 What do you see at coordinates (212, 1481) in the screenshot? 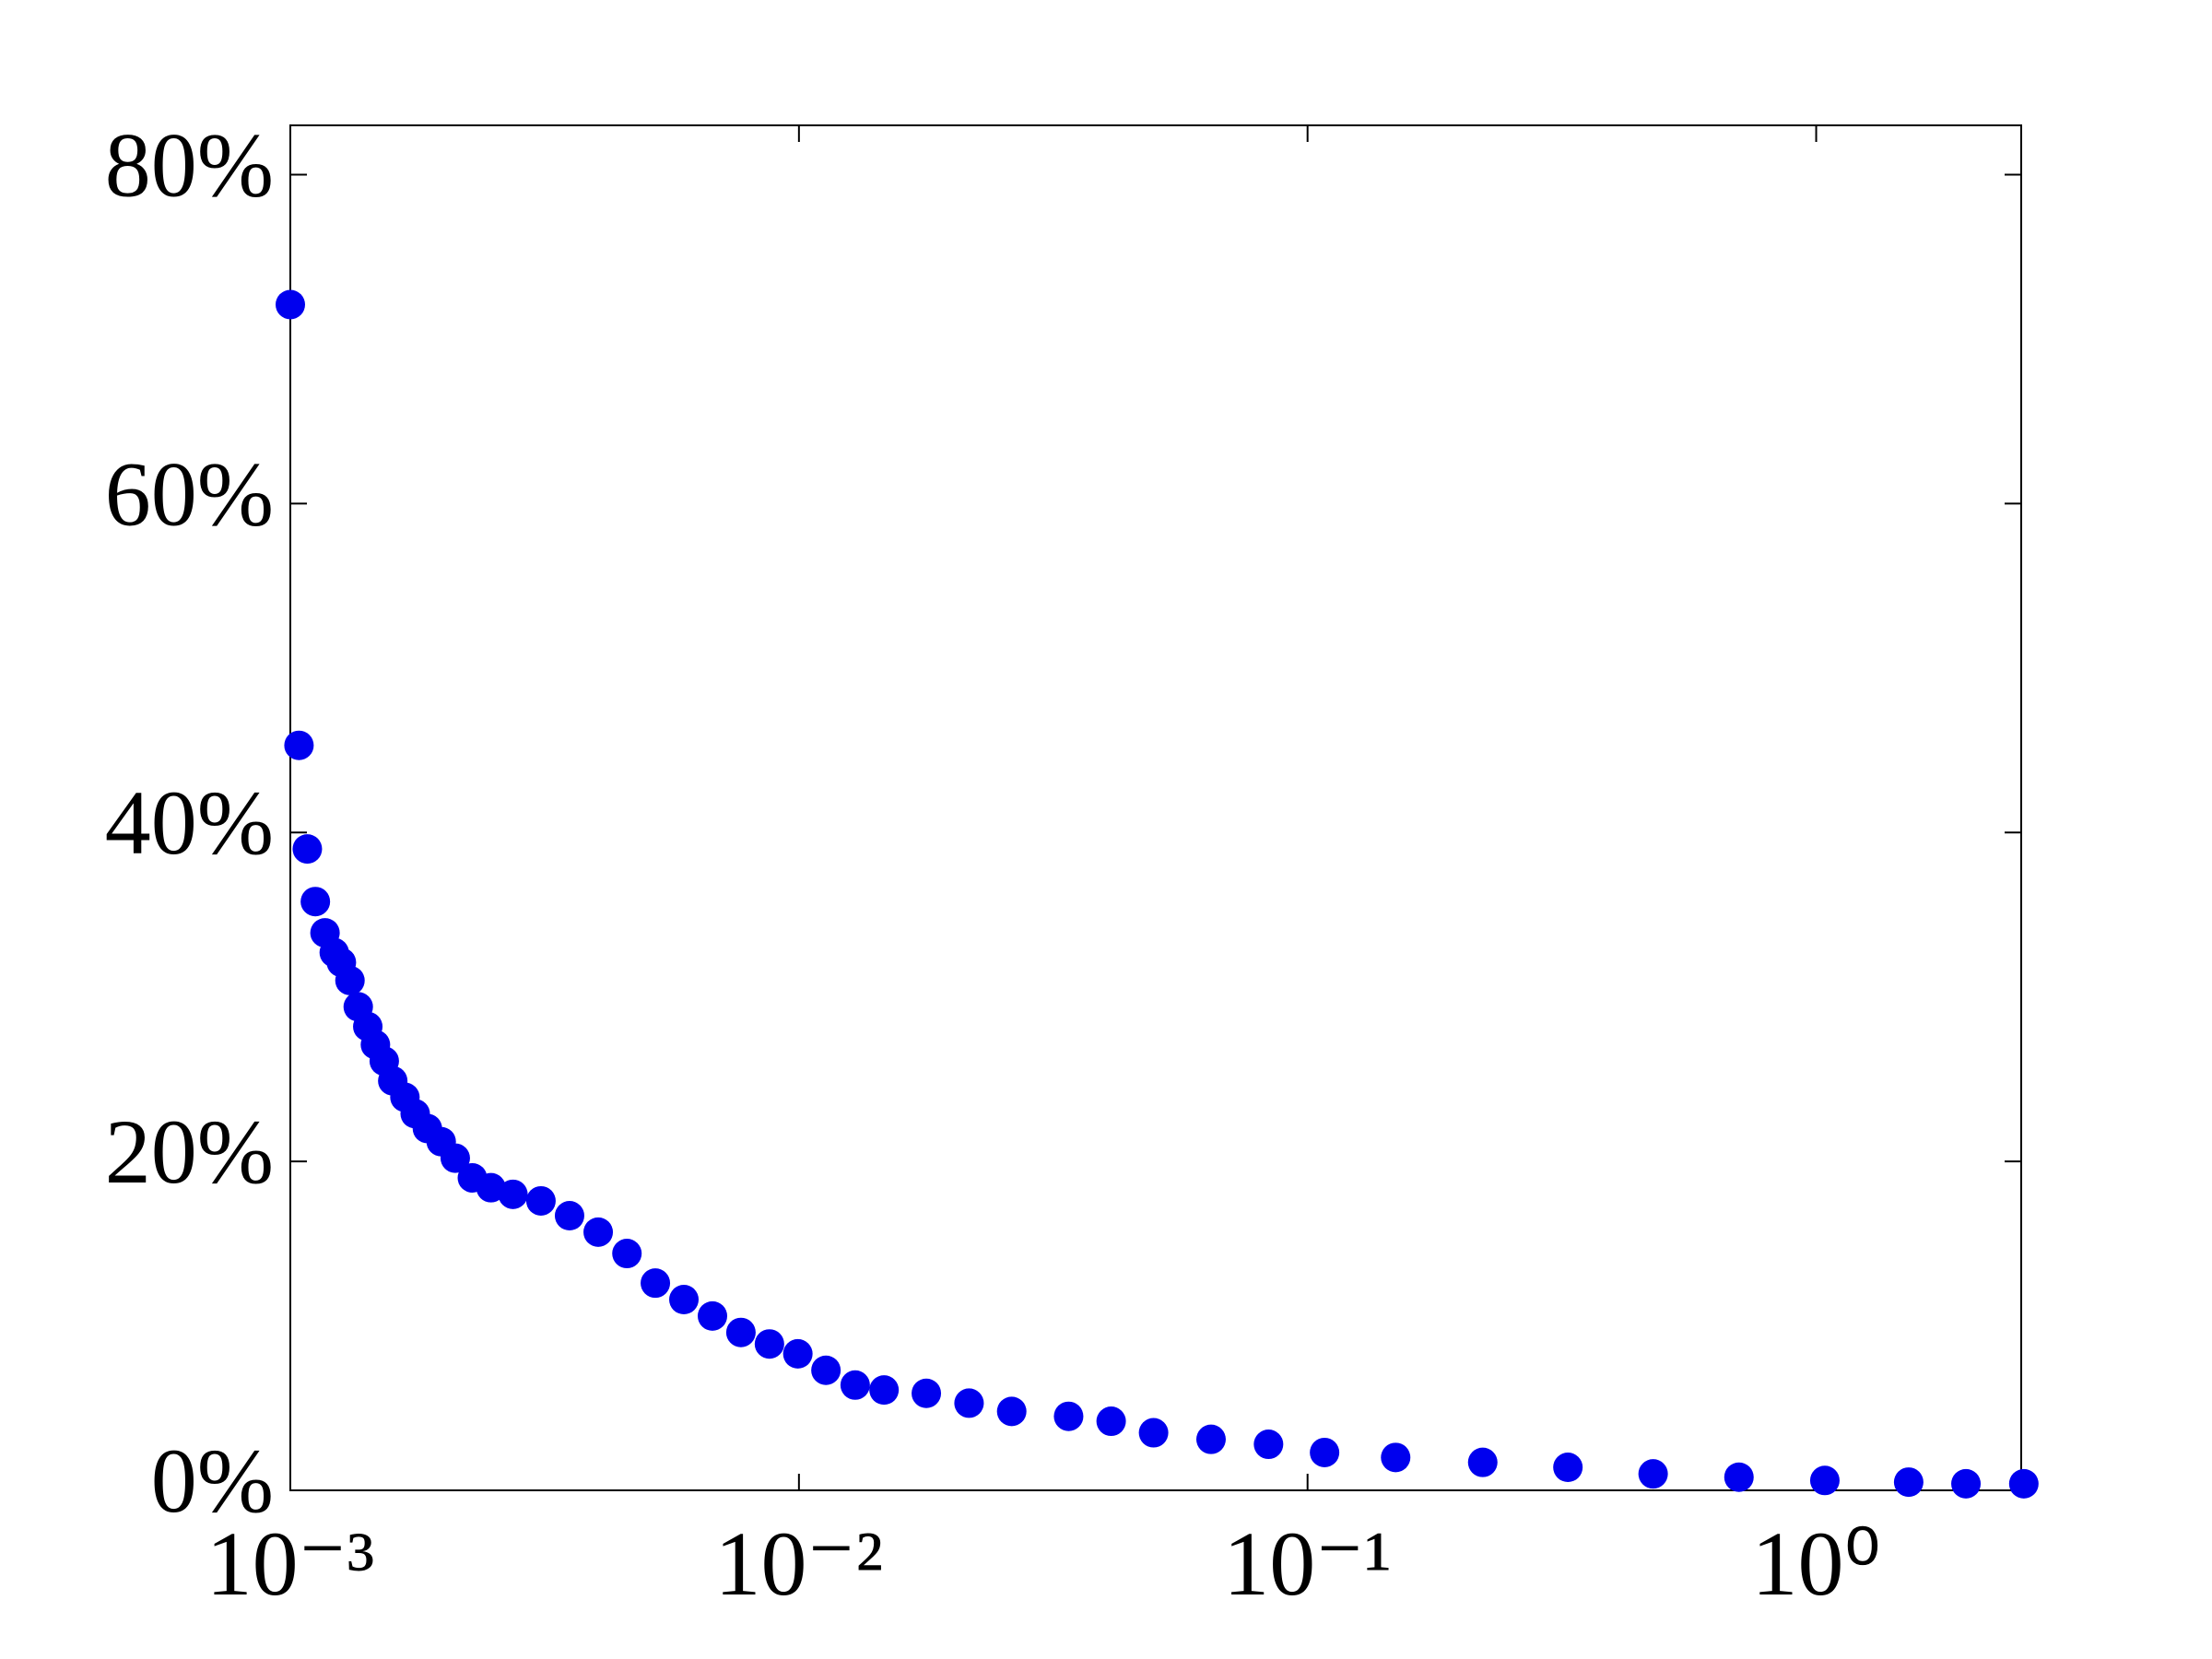
I see `y-tick-label: 0%` at bounding box center [212, 1481].